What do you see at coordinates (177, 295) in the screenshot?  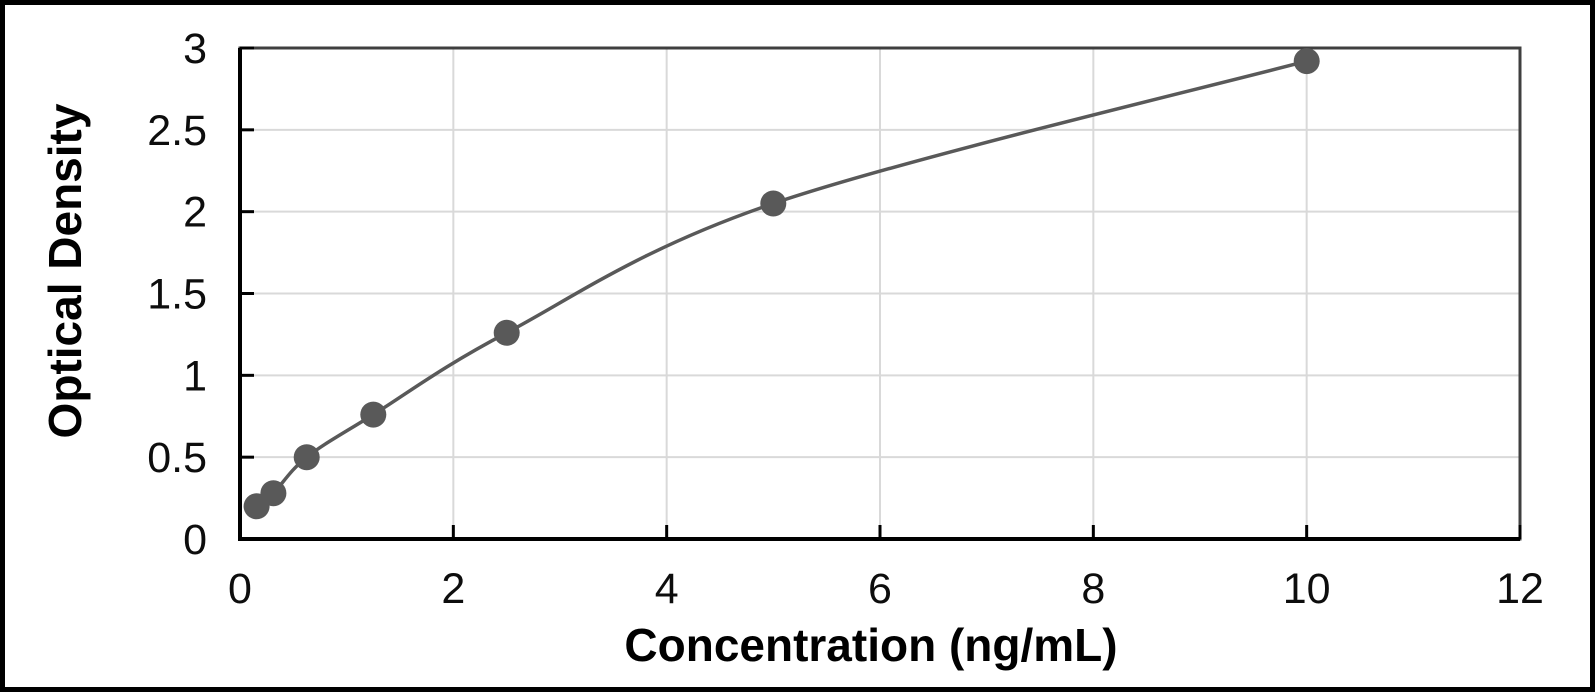 I see `y-tick-label: 1.5` at bounding box center [177, 295].